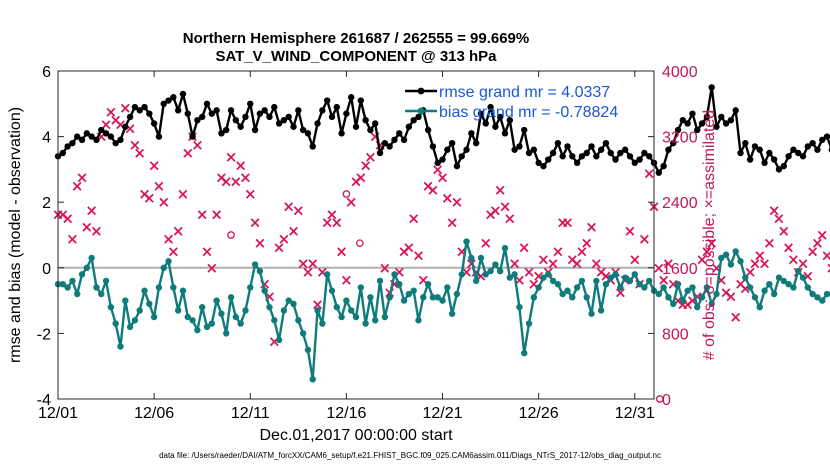 This screenshot has width=830, height=470. Describe the element at coordinates (46, 269) in the screenshot. I see `y-tick-label: 0` at that location.